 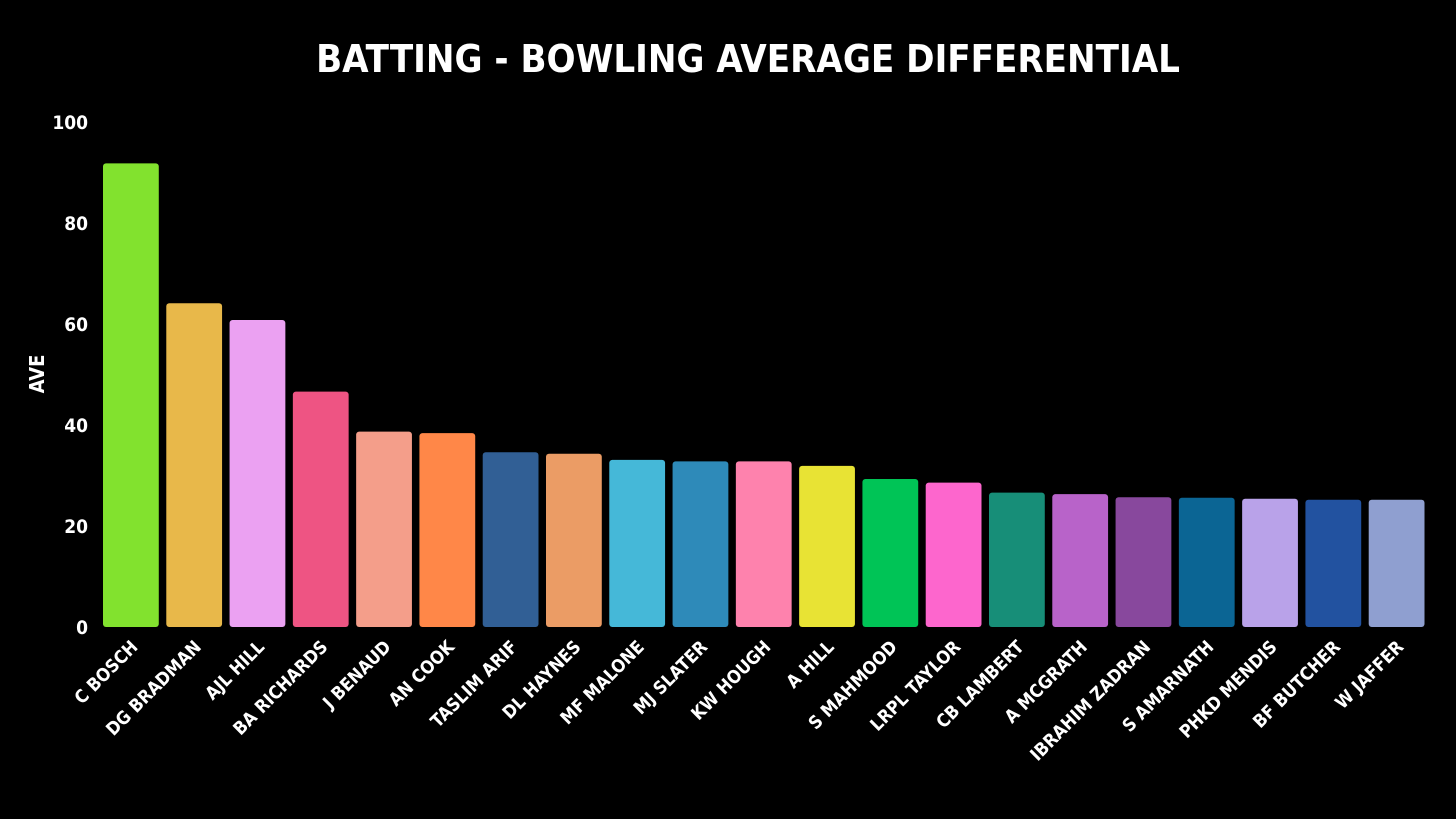 What do you see at coordinates (1090, 701) in the screenshot?
I see `x-tick-label: IBRAHIM ZADRAN` at bounding box center [1090, 701].